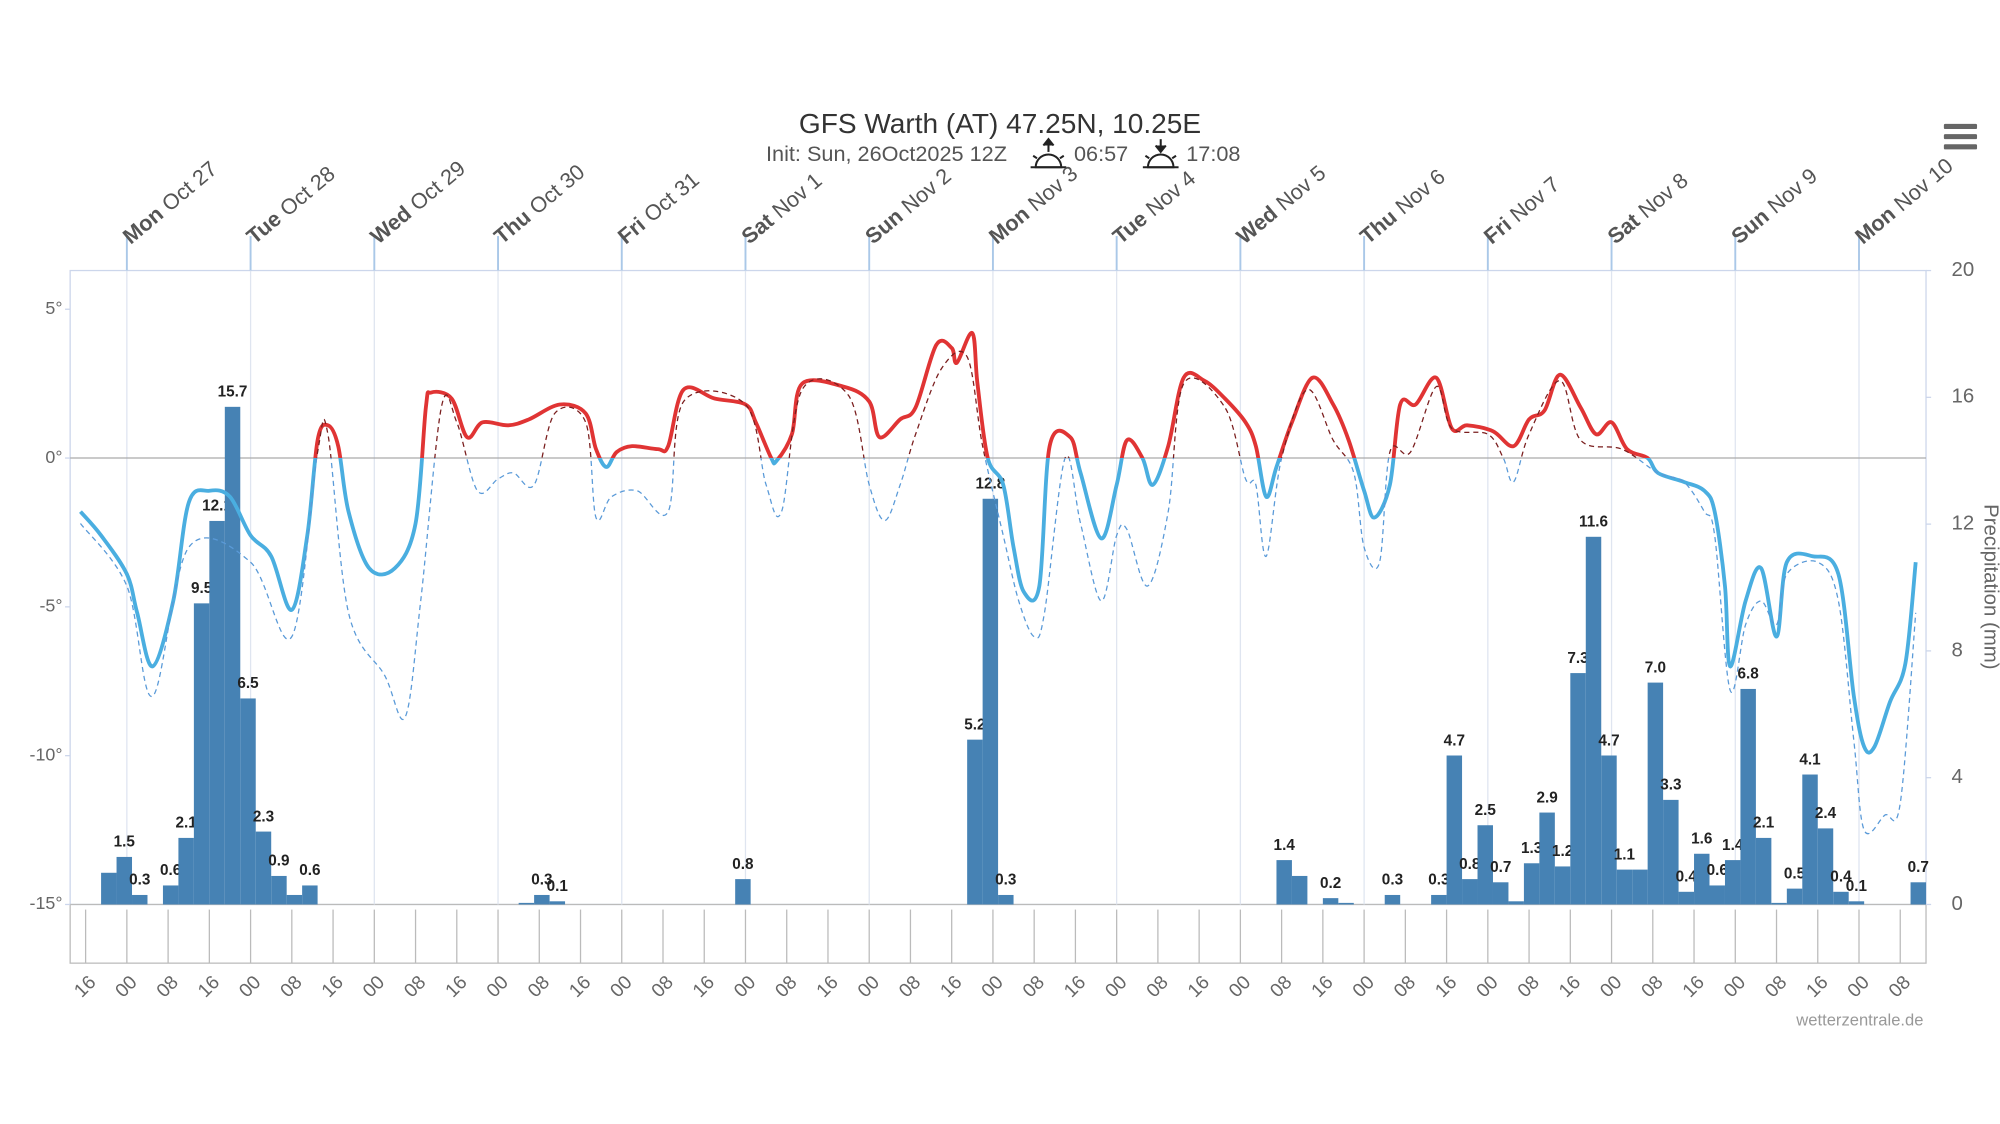 The height and width of the screenshot is (1124, 2000). What do you see at coordinates (1531, 848) in the screenshot?
I see `bar-label: 1.3` at bounding box center [1531, 848].